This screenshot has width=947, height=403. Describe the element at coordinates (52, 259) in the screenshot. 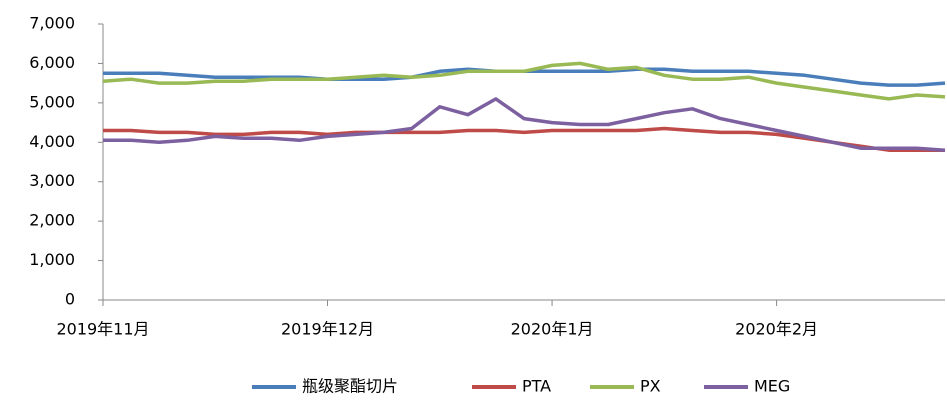

I see `y-tick-label: 1,000` at that location.